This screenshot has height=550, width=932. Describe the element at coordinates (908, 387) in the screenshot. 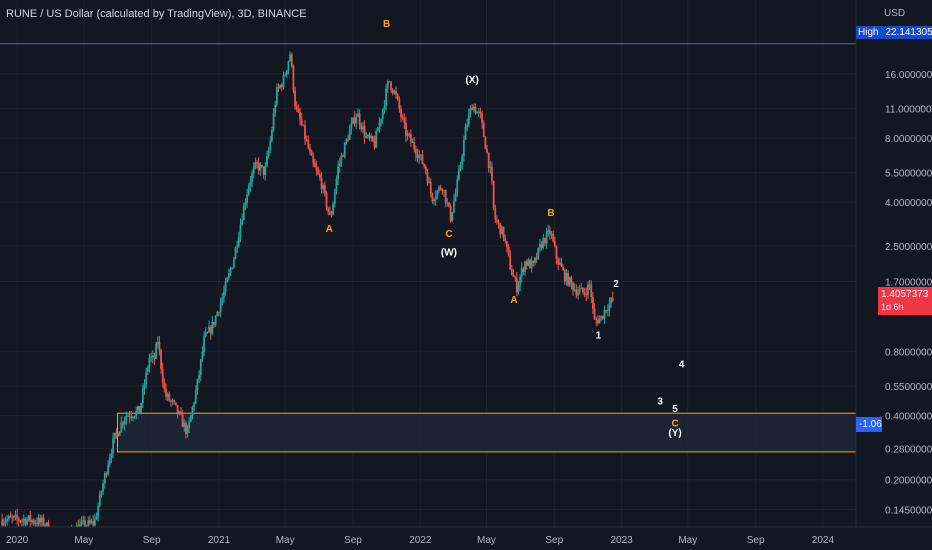

I see `y-tick-label: 0.5500000` at that location.